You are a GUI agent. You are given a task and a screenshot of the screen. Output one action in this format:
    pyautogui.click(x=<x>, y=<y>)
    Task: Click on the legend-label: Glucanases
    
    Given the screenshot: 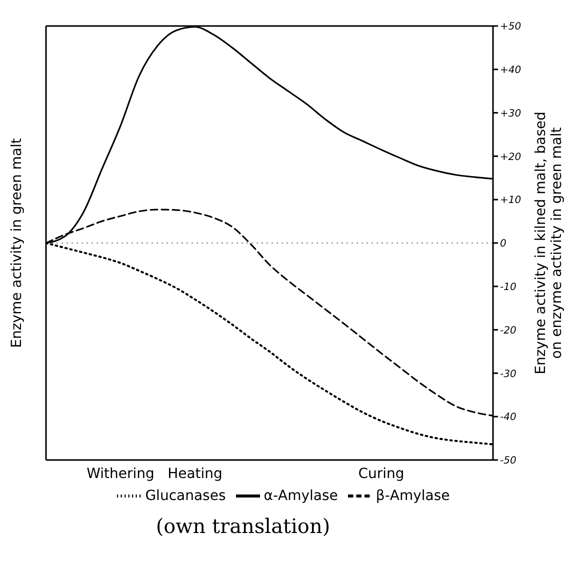 What is the action you would take?
    pyautogui.click(x=185, y=496)
    